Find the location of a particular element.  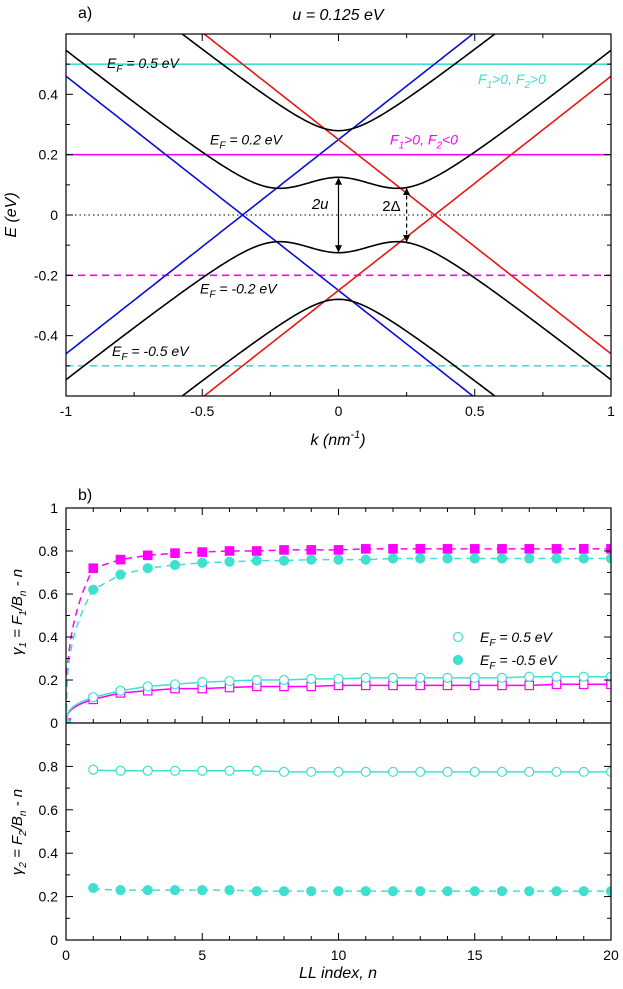

y-tick-label: -0.4 is located at coordinates (46, 336).